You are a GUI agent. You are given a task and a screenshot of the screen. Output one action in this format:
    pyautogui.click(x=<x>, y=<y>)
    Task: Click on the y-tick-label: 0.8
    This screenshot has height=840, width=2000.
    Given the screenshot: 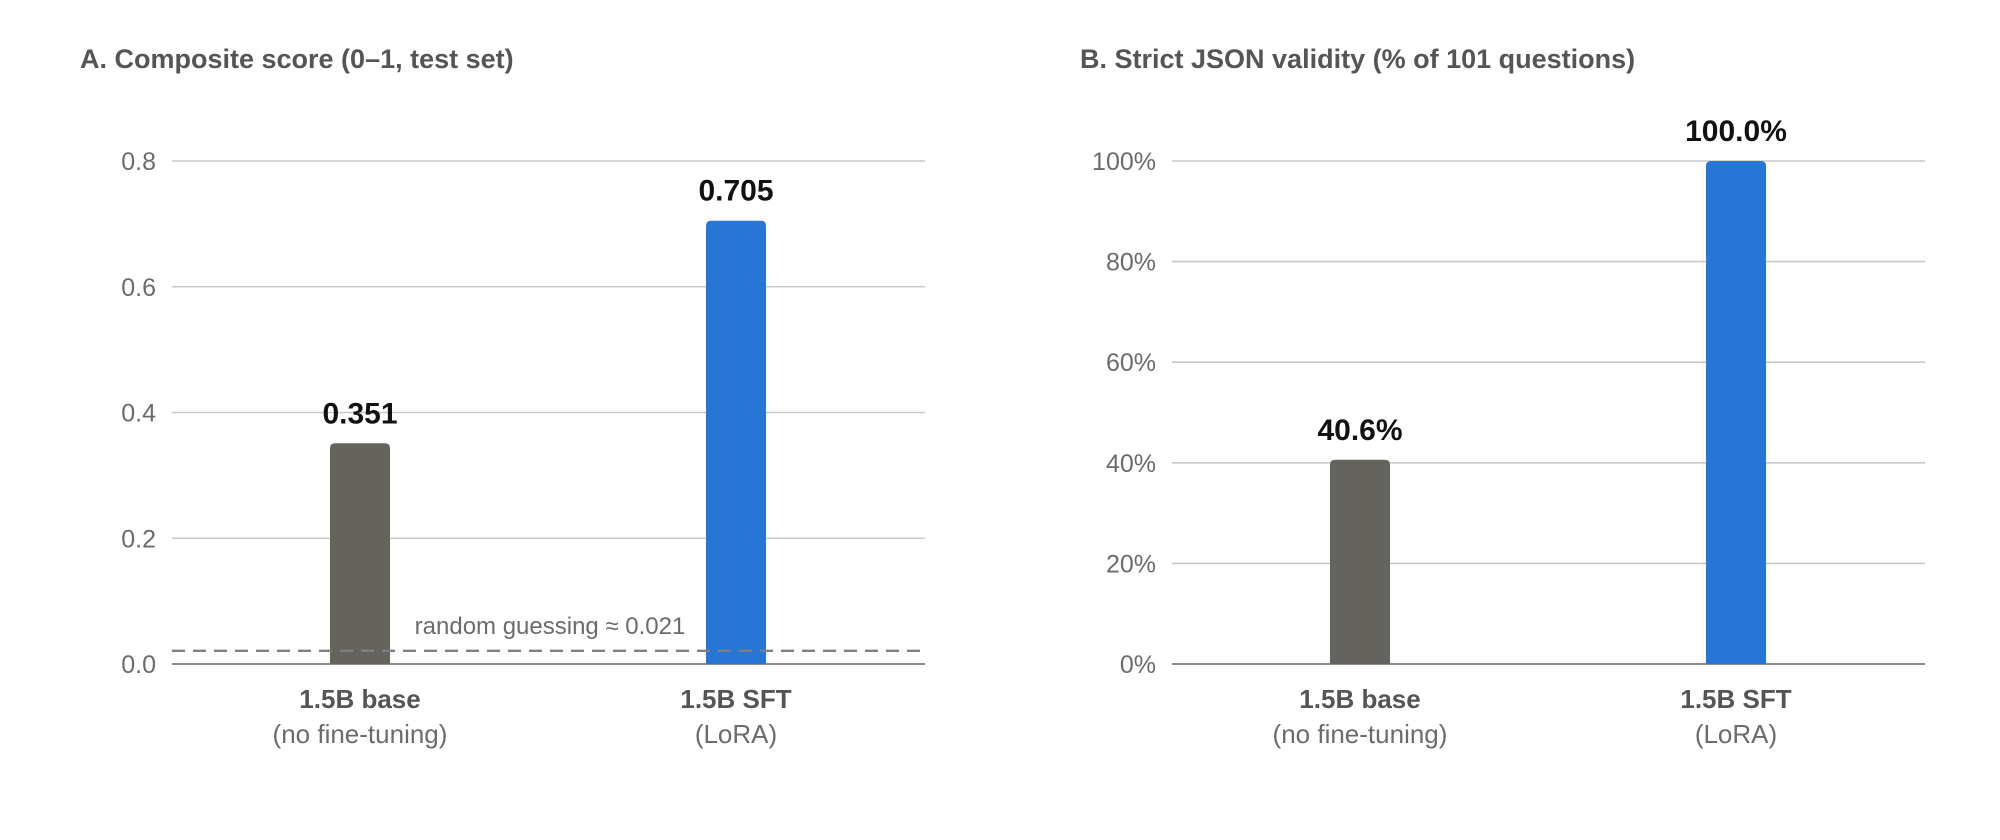 What is the action you would take?
    pyautogui.click(x=138, y=162)
    